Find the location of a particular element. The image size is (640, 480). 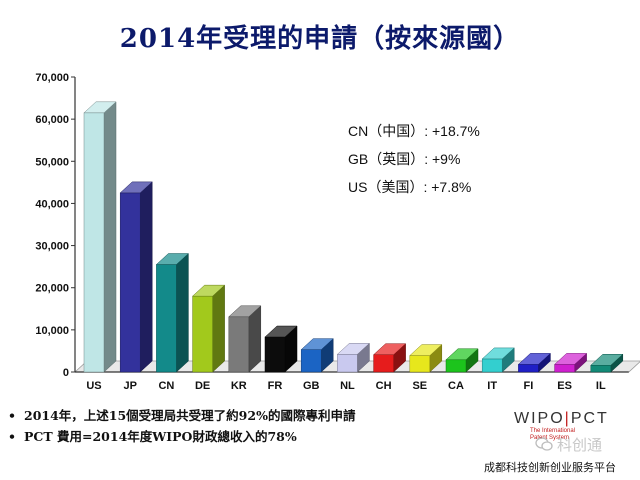

bar-gb is located at coordinates (317, 355).